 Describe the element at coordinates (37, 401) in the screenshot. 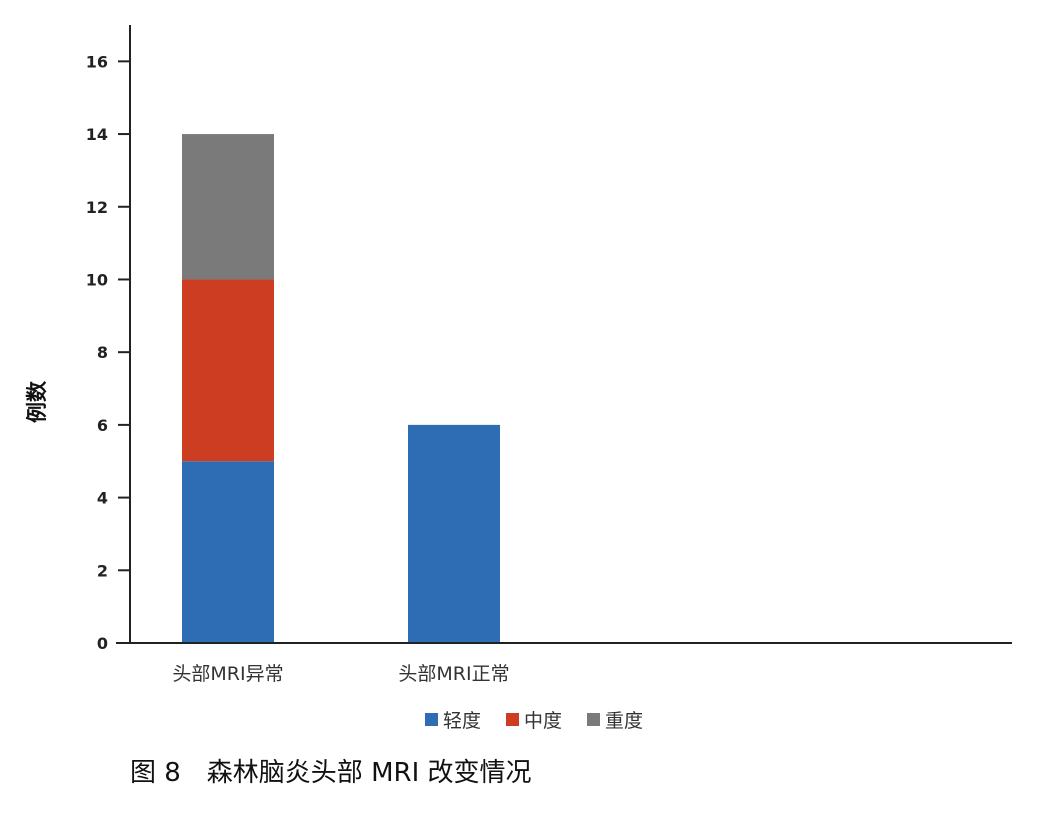

I see `y-axis-title: 例数` at that location.